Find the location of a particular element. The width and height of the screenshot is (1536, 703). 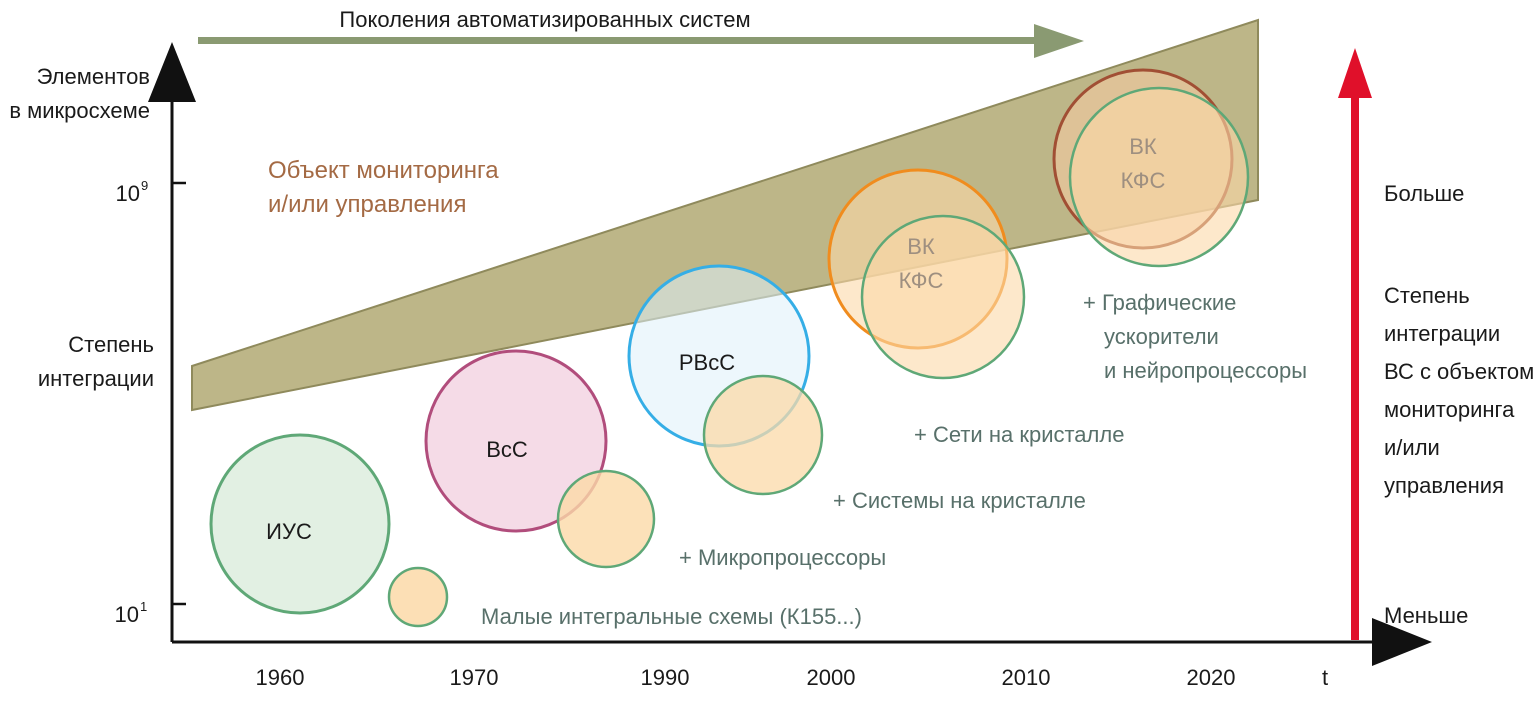

annotation-soc: + Системы на кристалле is located at coordinates (959, 500).